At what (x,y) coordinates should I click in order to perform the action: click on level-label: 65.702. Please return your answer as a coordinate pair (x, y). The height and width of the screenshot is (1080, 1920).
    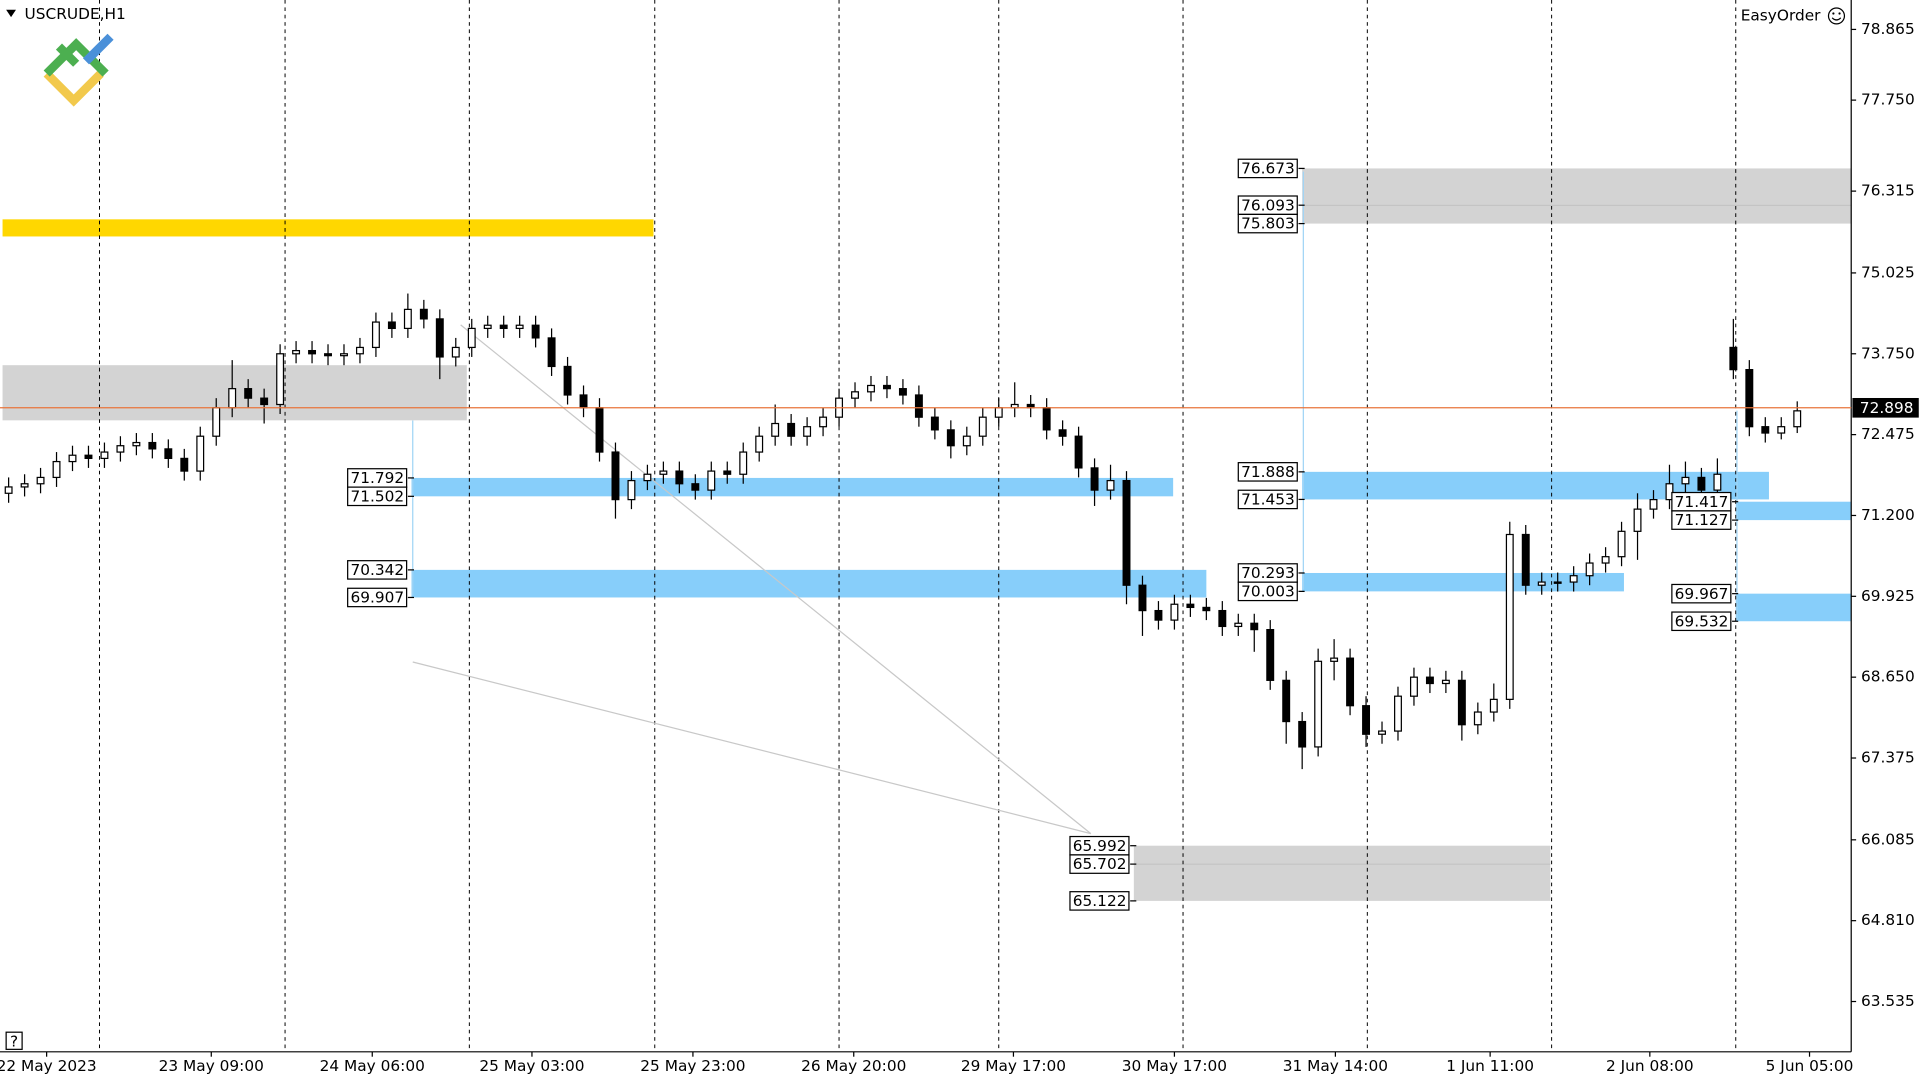
    Looking at the image, I should click on (1100, 864).